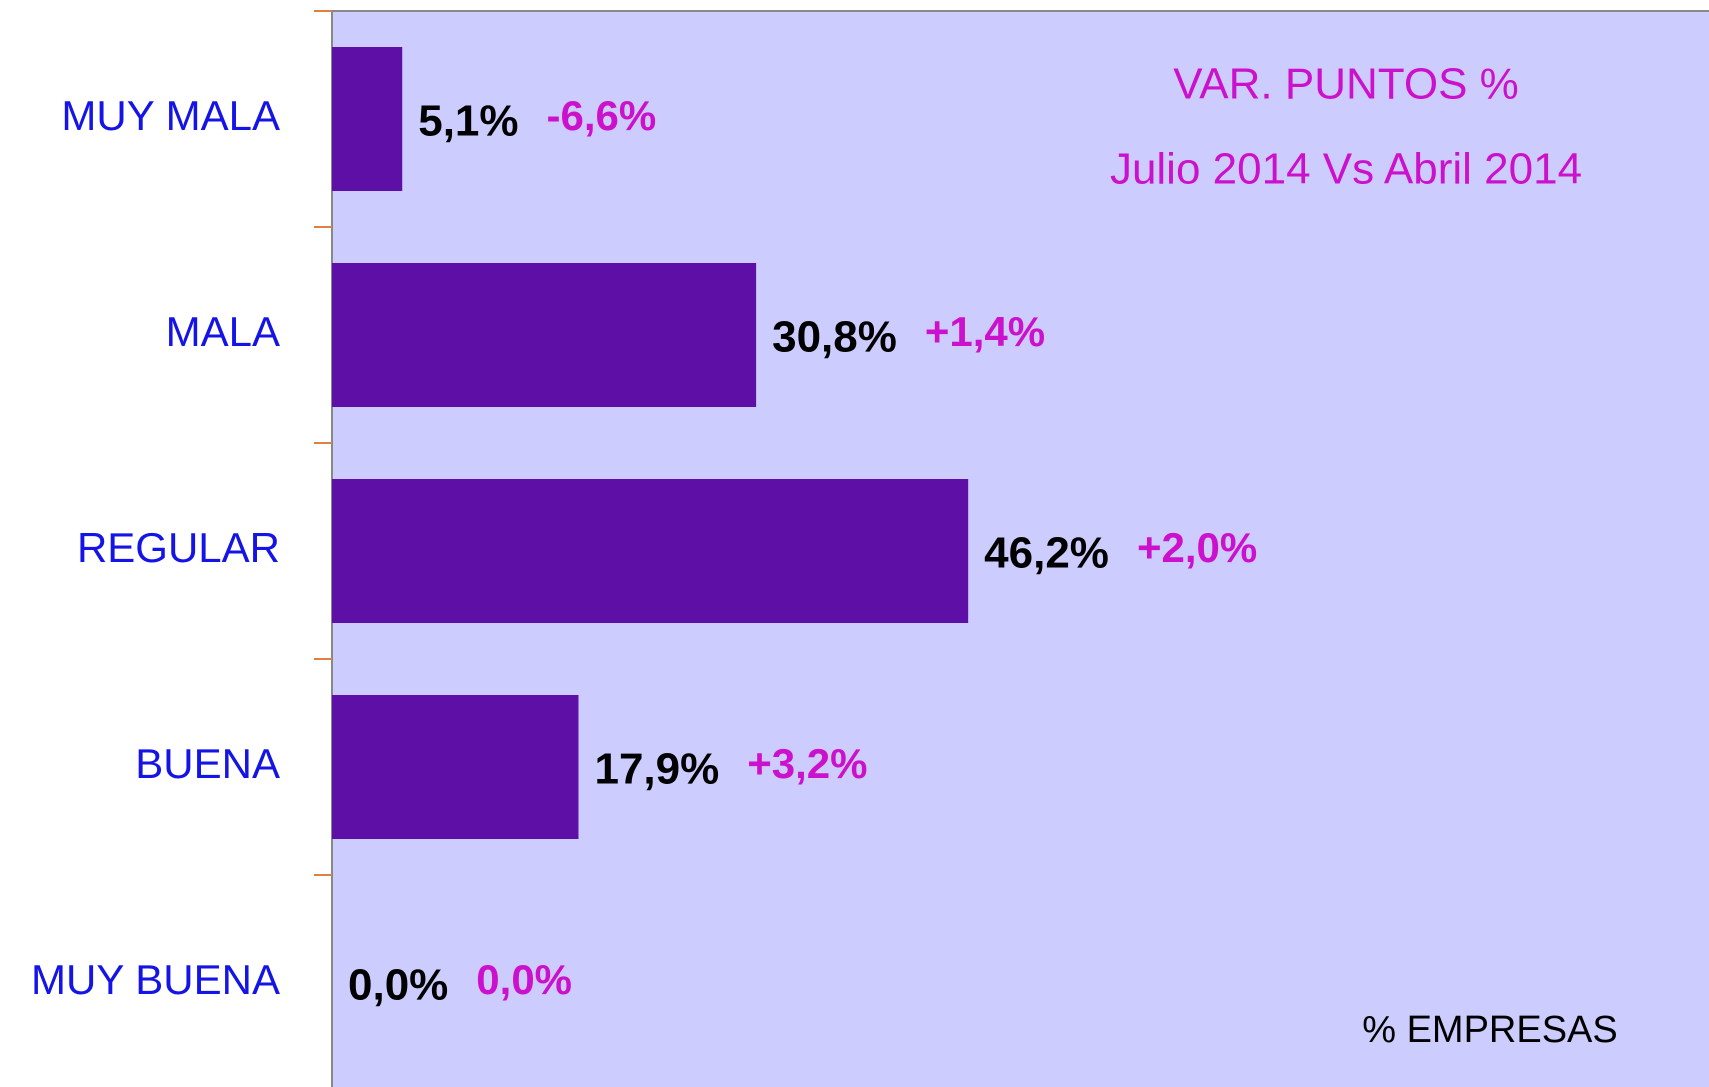 This screenshot has width=1709, height=1087. What do you see at coordinates (207, 763) in the screenshot?
I see `category-label: BUENA` at bounding box center [207, 763].